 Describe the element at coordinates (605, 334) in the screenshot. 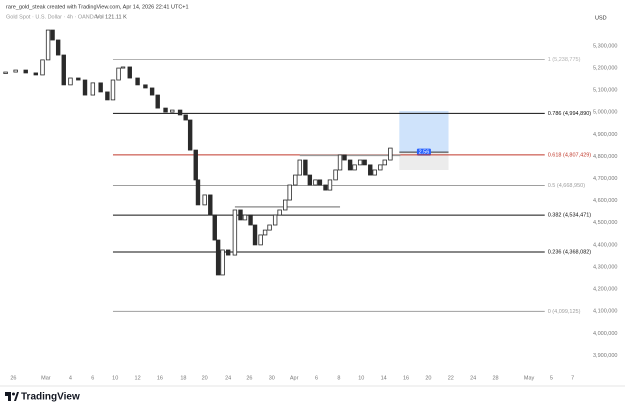

I see `y-tick-label: 4,000,000` at that location.